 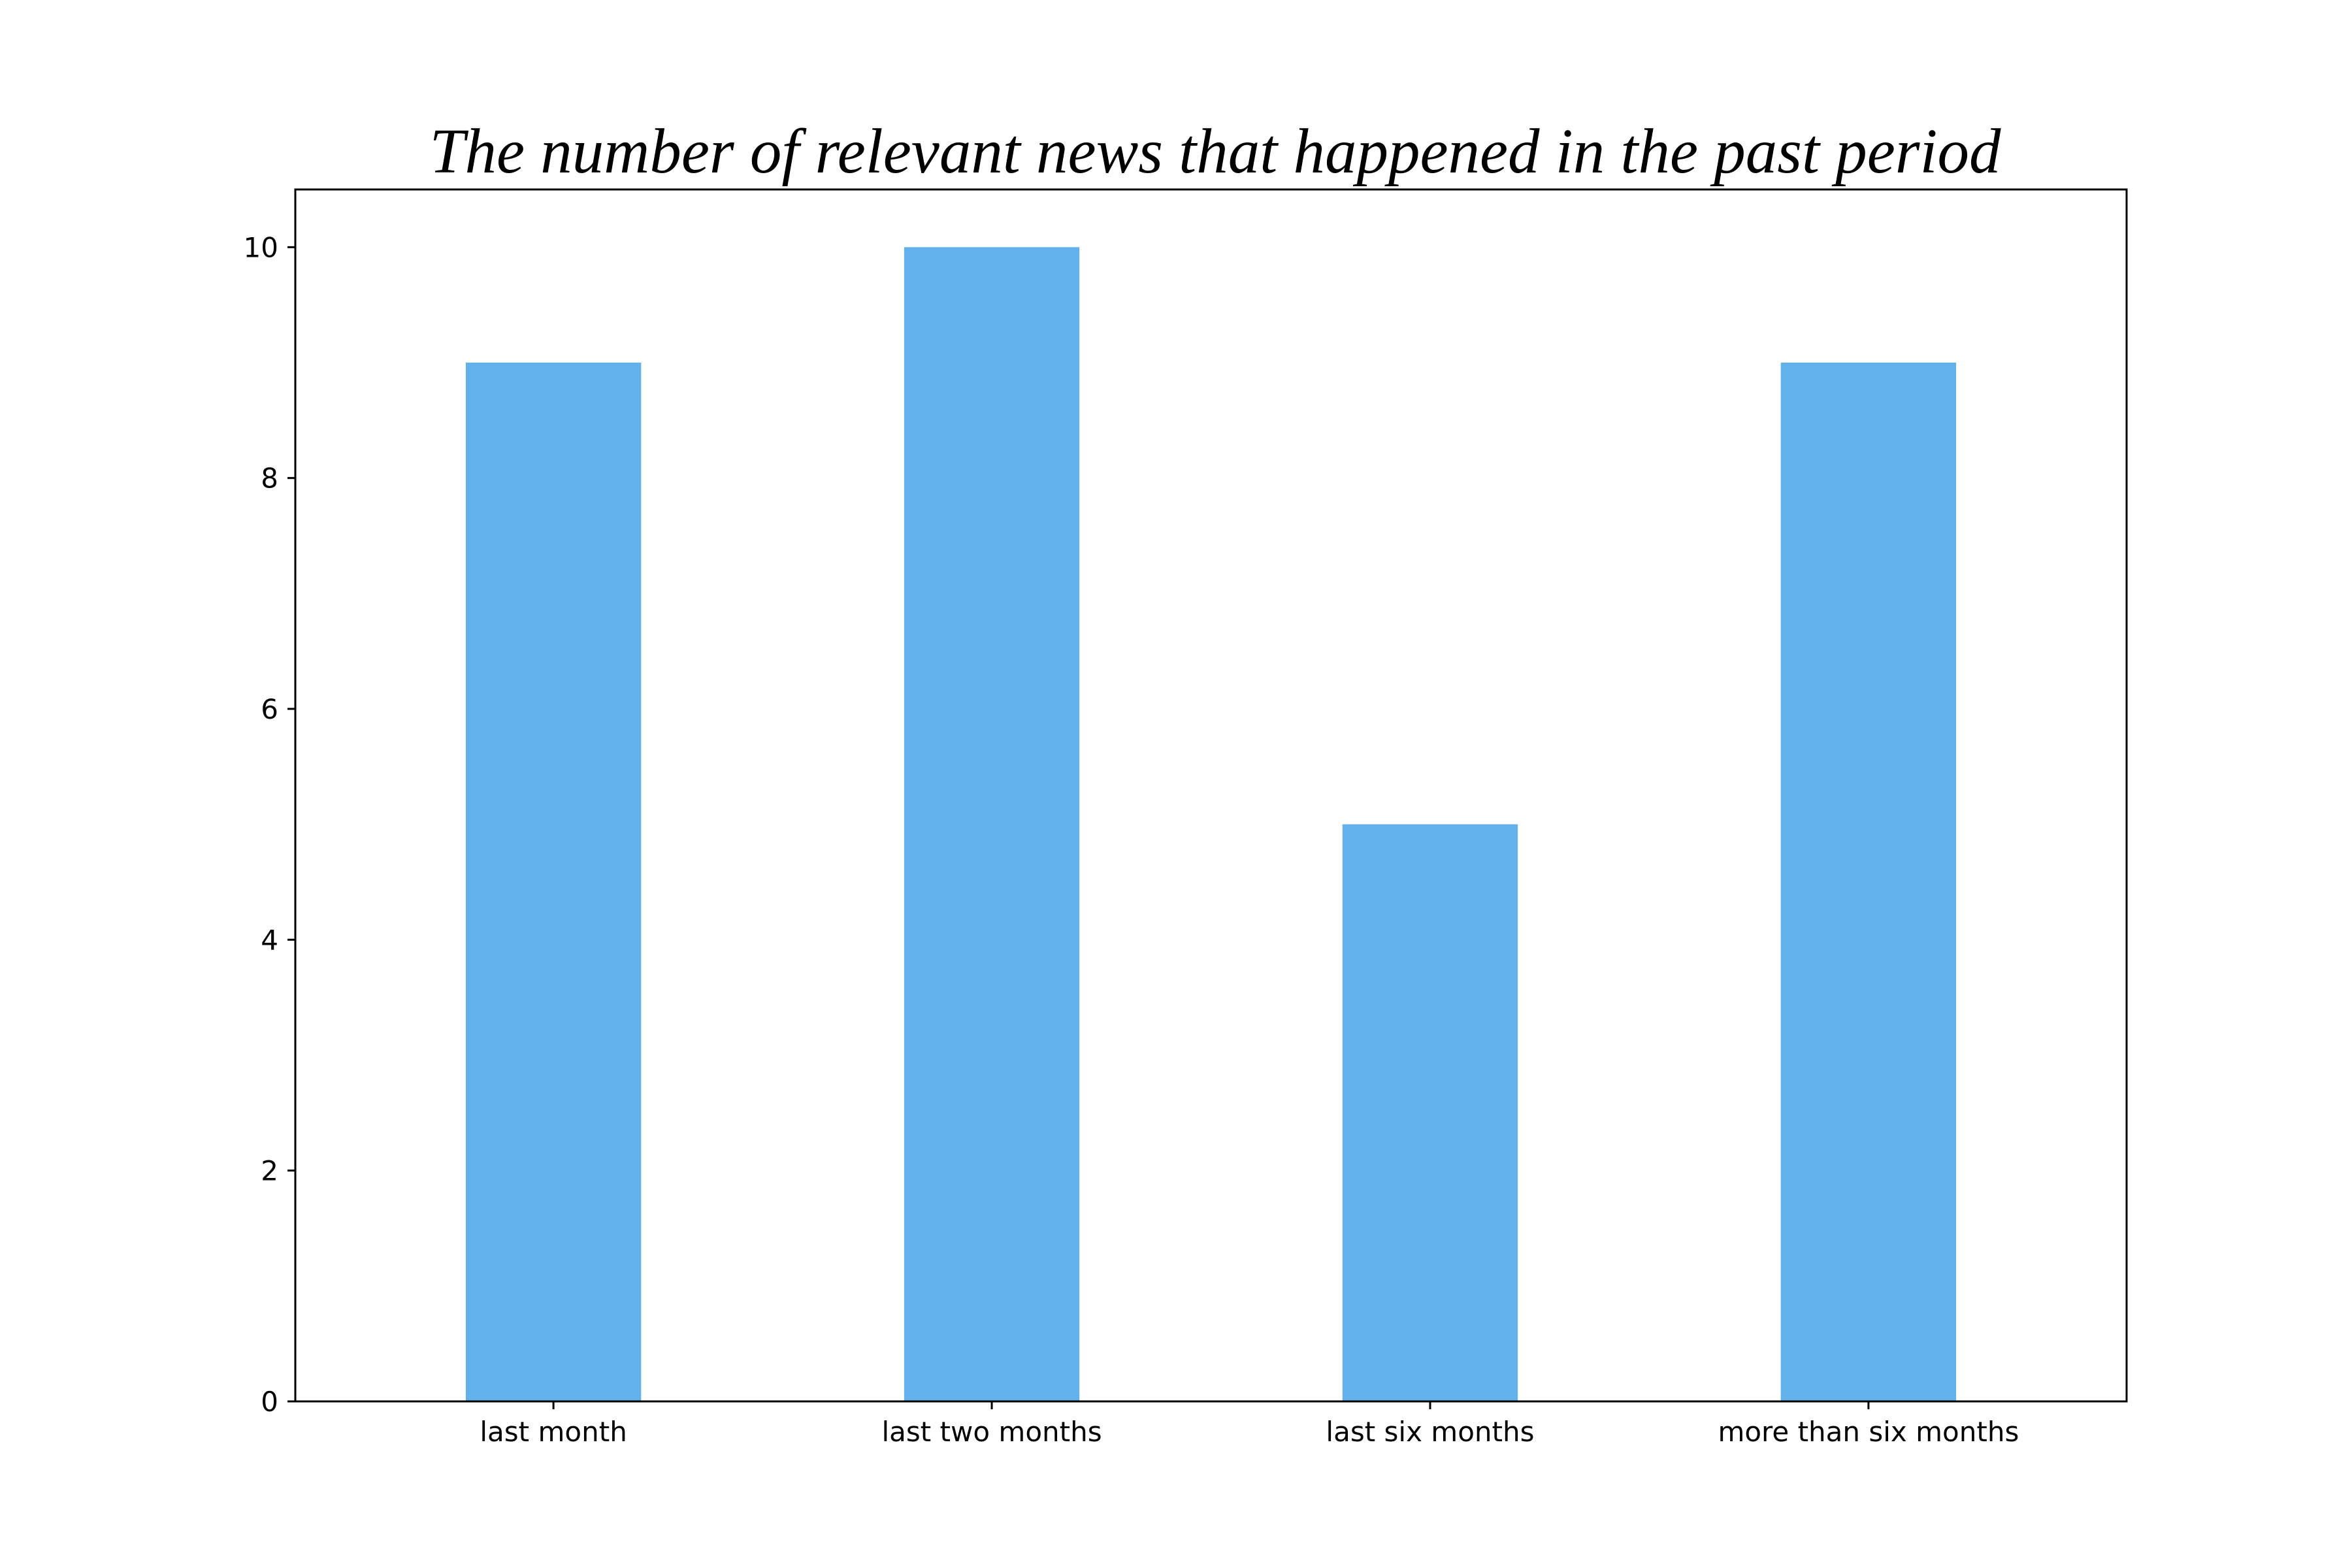 I want to click on y-tick-label: 6, so click(x=269, y=709).